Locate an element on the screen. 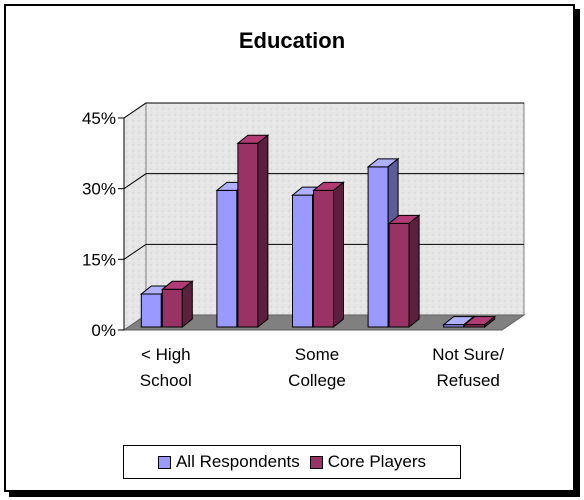 The width and height of the screenshot is (584, 500). x-category-label: School is located at coordinates (166, 380).